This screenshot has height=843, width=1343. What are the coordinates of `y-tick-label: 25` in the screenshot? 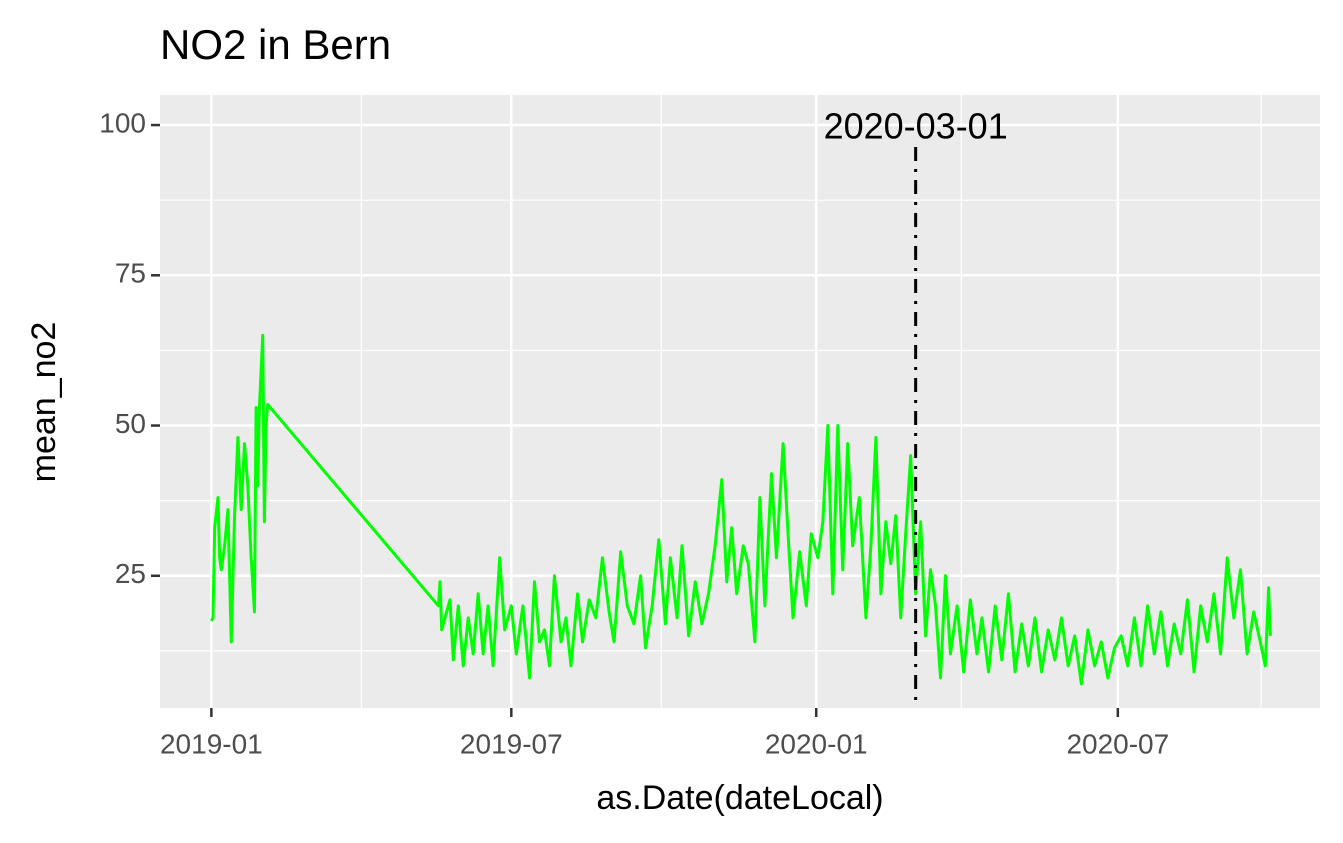 It's located at (130, 573).